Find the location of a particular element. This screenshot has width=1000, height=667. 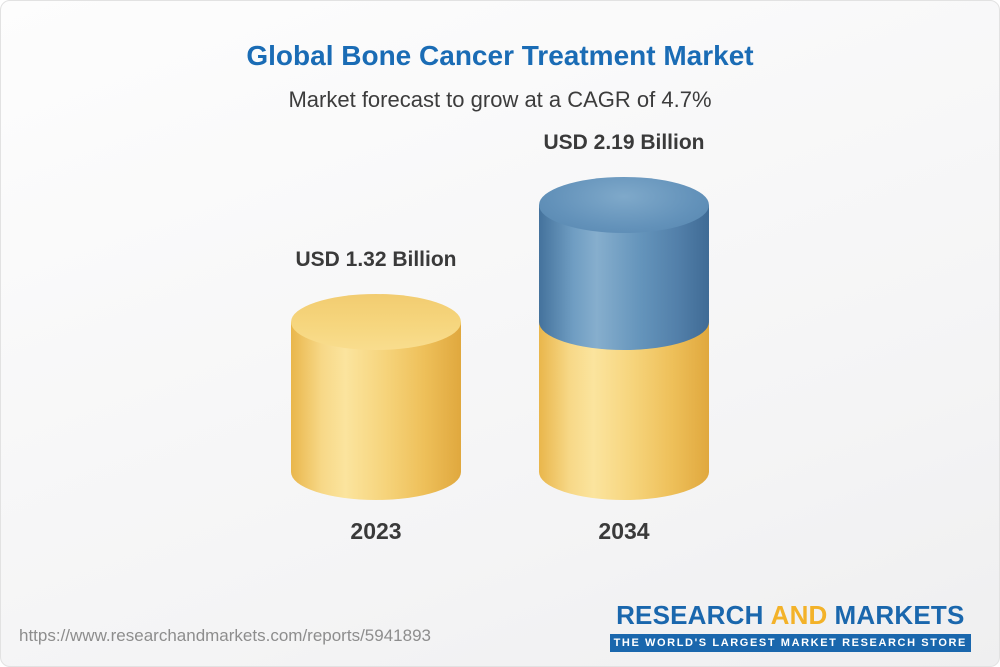

page-title: Global Bone Cancer Treatment Market is located at coordinates (500, 55).